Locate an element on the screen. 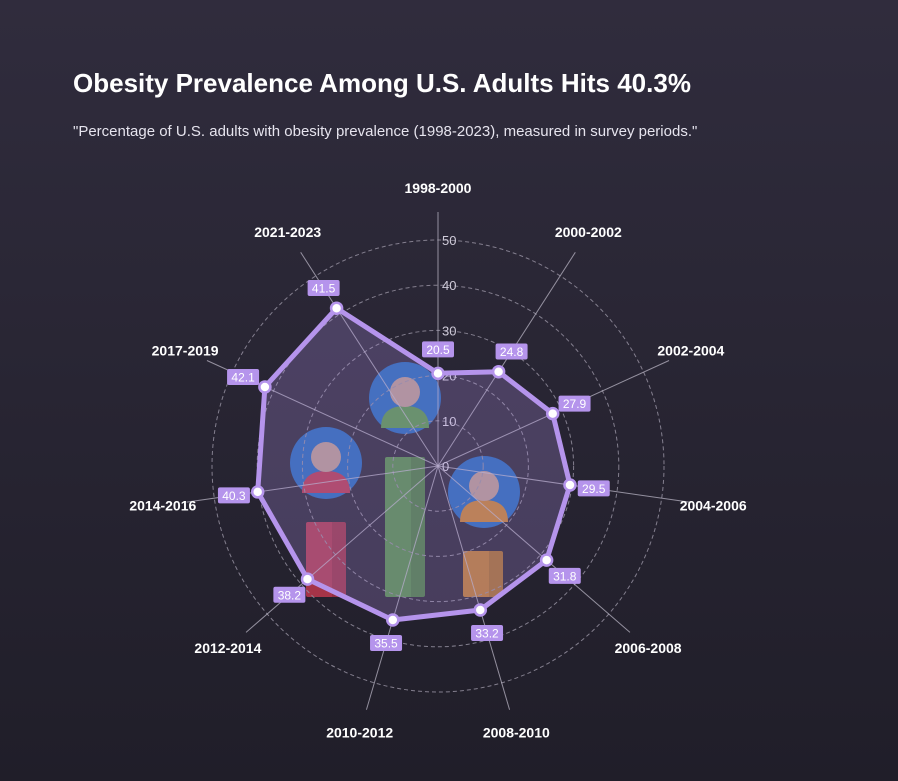 This screenshot has height=781, width=898. value-label-text: 24.8 is located at coordinates (512, 352).